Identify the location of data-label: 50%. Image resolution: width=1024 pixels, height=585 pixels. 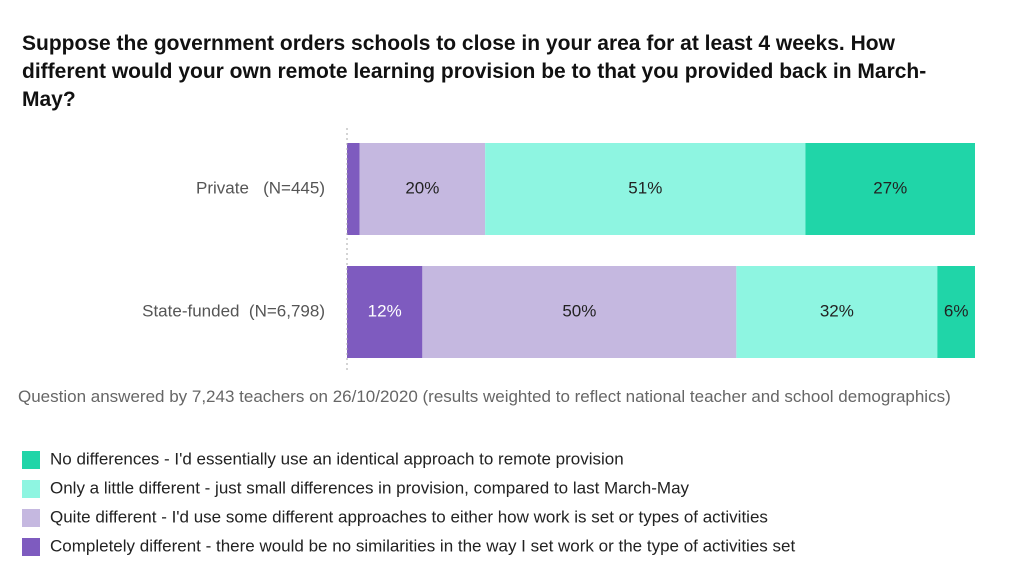
(579, 310).